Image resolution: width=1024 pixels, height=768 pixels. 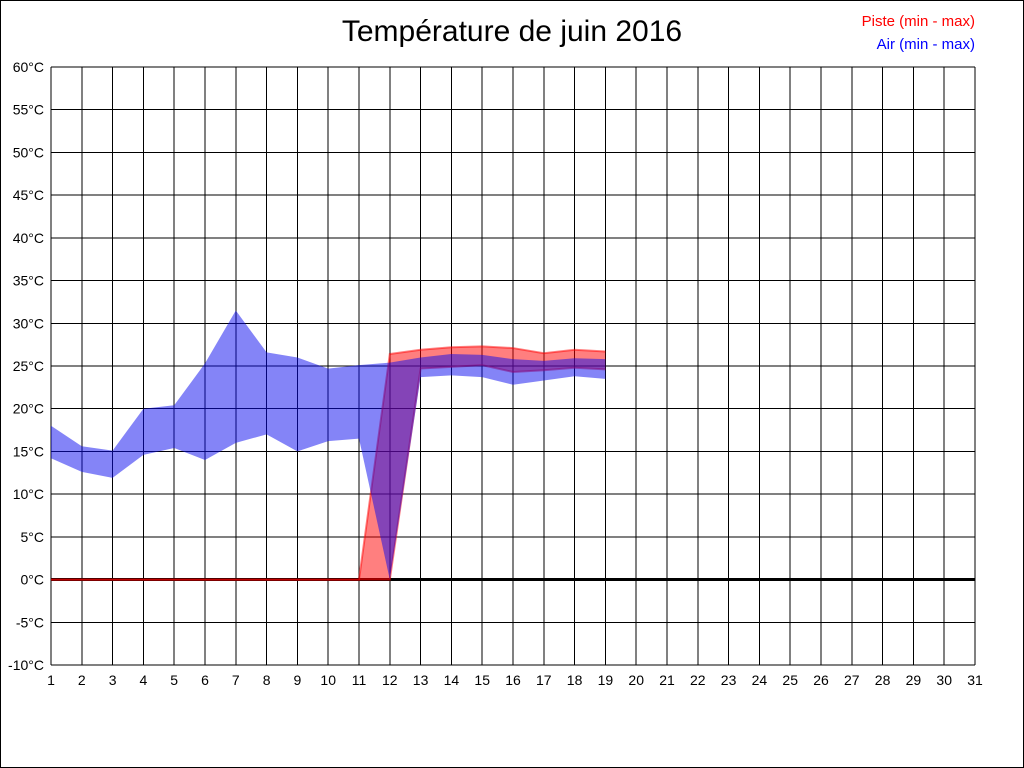 I want to click on x-tick-label: 26, so click(x=821, y=680).